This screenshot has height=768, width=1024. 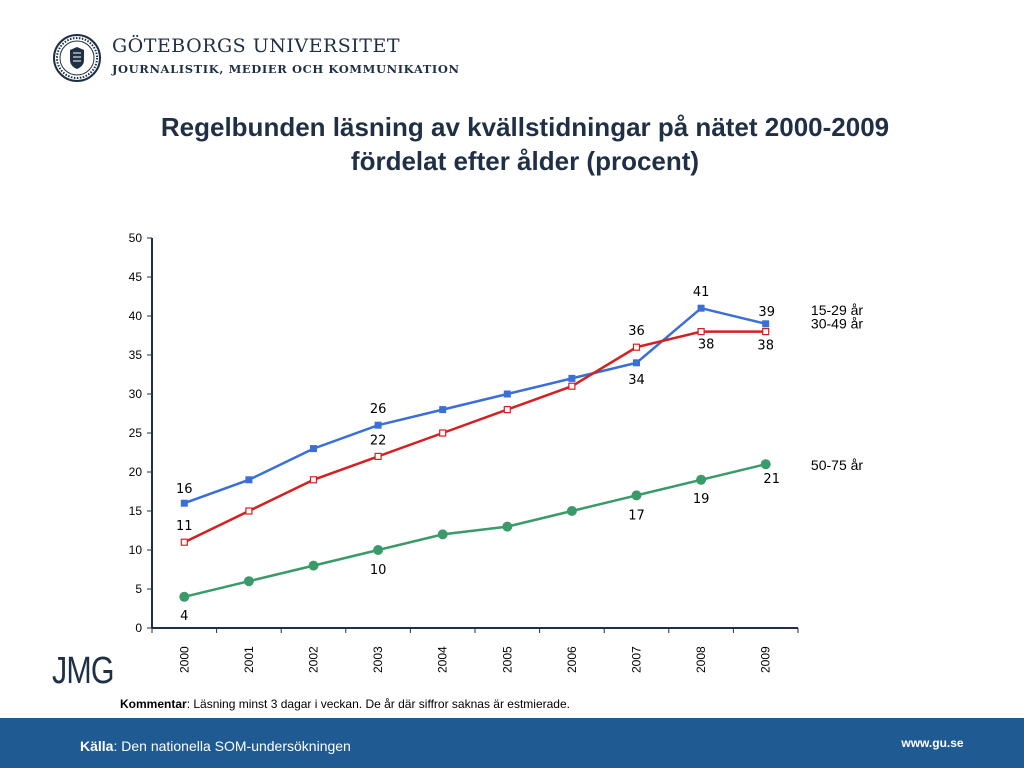 I want to click on y-tick-label: 20, so click(x=136, y=472).